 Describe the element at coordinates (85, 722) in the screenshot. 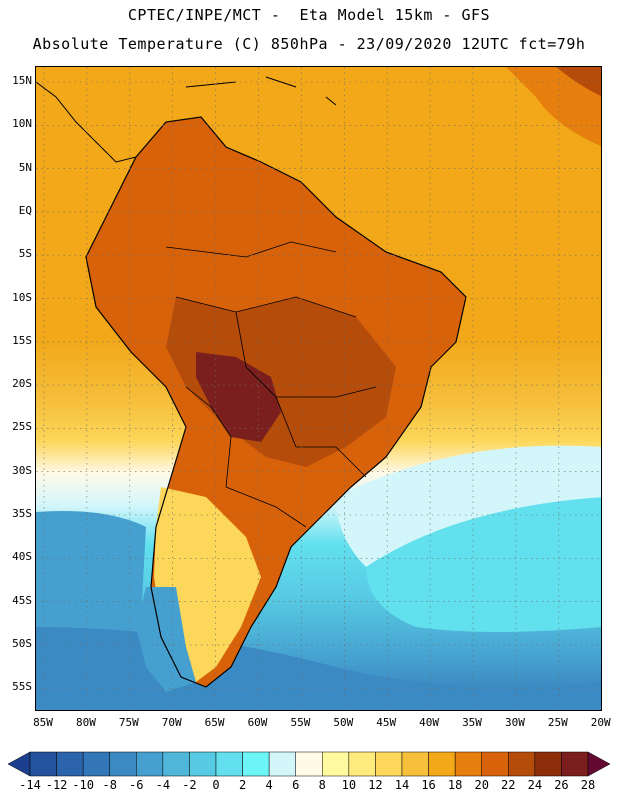

I see `longitude-label: 80W` at that location.